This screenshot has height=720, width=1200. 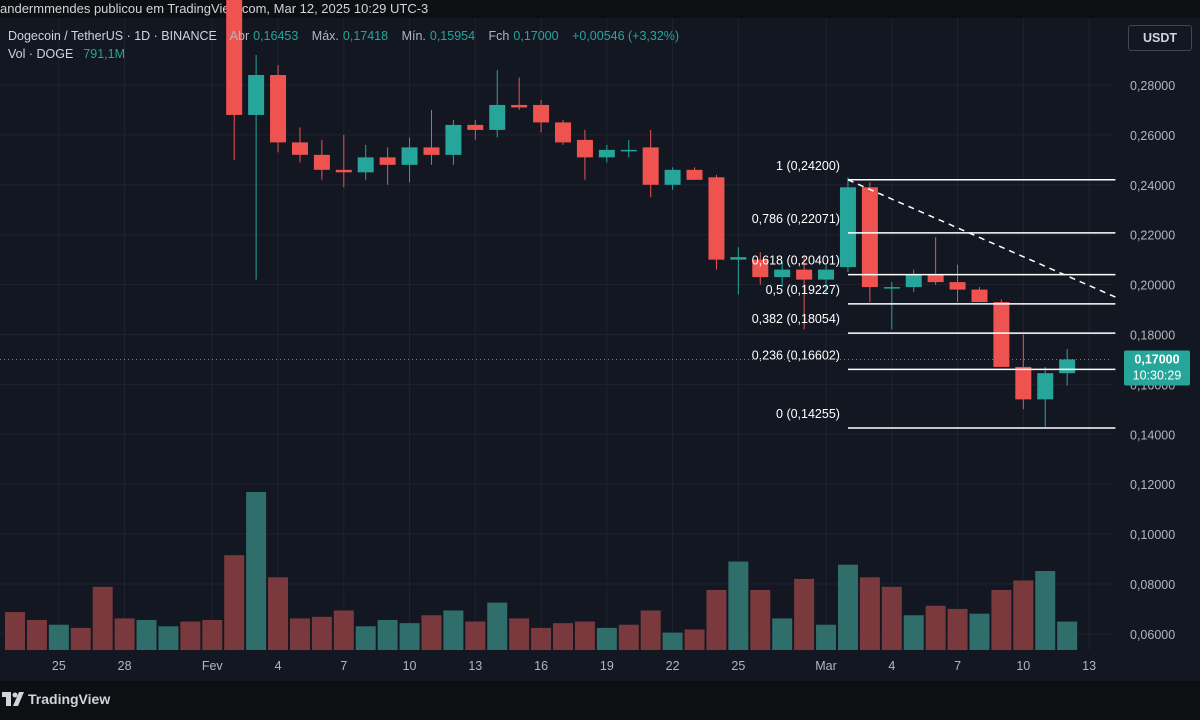 What do you see at coordinates (1157, 375) in the screenshot?
I see `price-tag-countdown: 10:30:29` at bounding box center [1157, 375].